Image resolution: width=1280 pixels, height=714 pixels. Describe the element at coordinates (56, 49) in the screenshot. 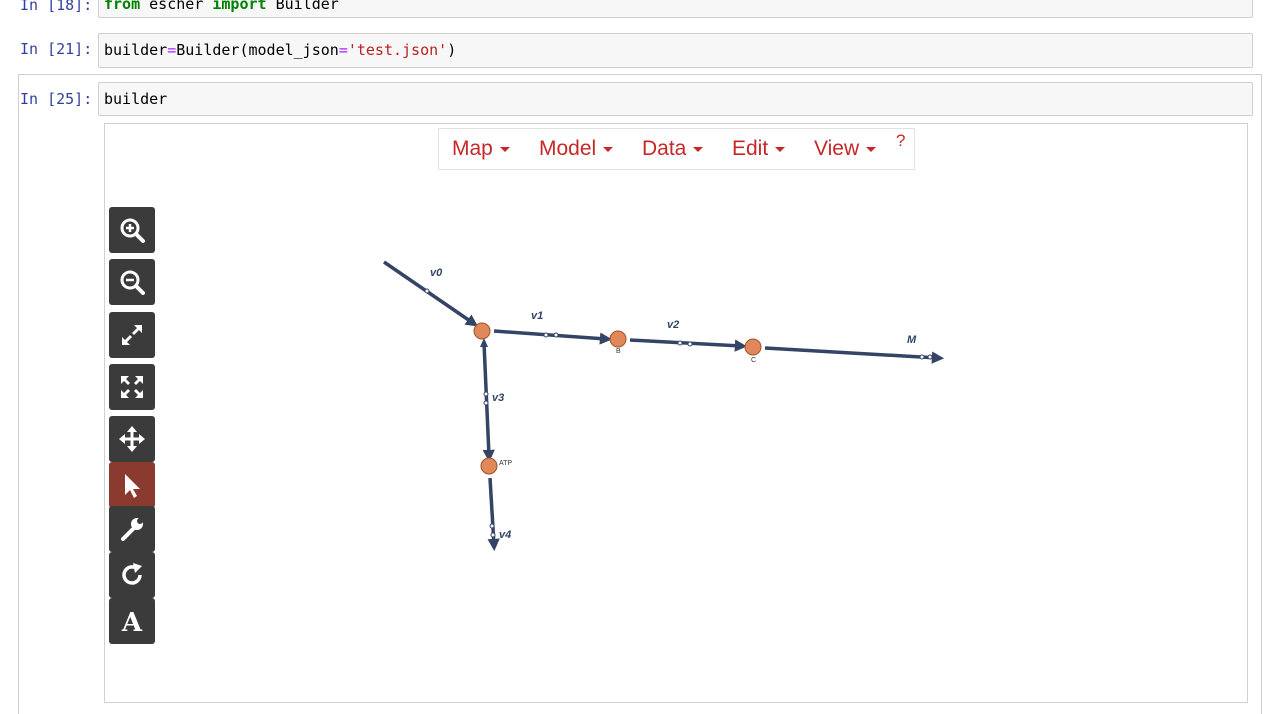

I see `cell-prompt: In [21]:` at that location.